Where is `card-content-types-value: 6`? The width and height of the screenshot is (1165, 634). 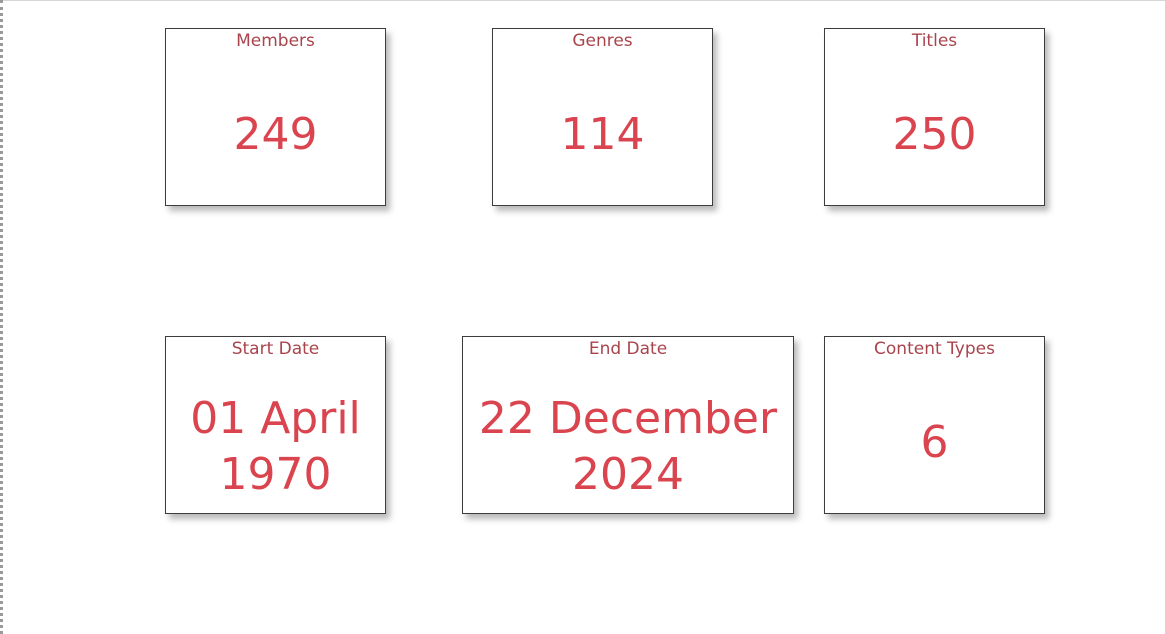
card-content-types-value: 6 is located at coordinates (934, 442).